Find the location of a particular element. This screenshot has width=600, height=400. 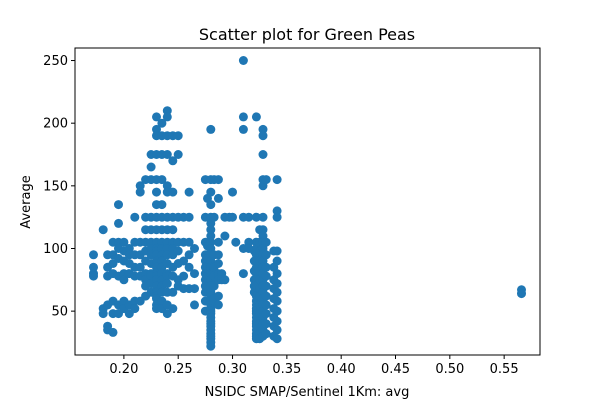

x-tick-label: 0.35 is located at coordinates (286, 369).